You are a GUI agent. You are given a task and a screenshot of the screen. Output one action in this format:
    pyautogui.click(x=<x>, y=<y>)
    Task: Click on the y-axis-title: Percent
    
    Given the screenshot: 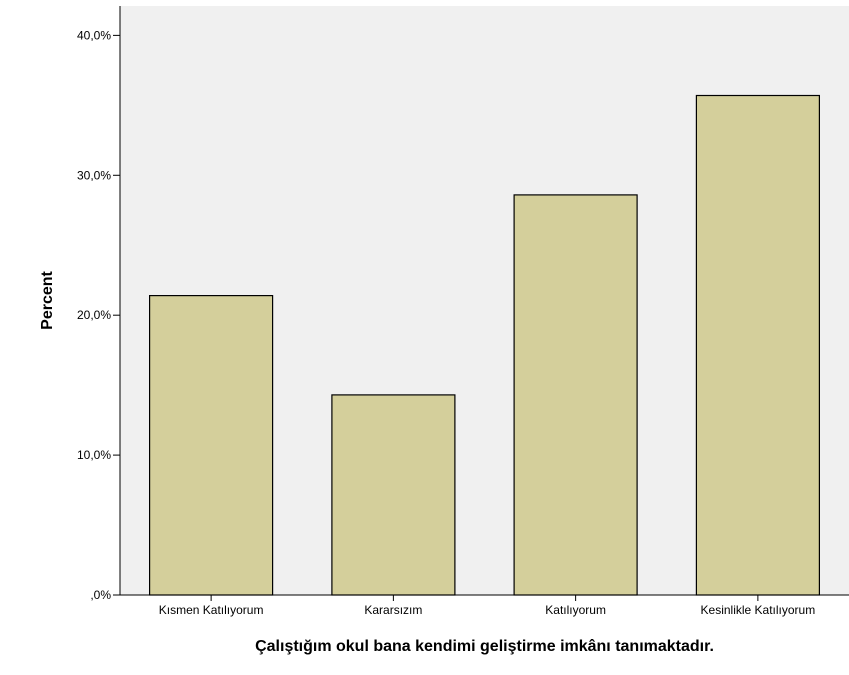 What is the action you would take?
    pyautogui.click(x=47, y=299)
    